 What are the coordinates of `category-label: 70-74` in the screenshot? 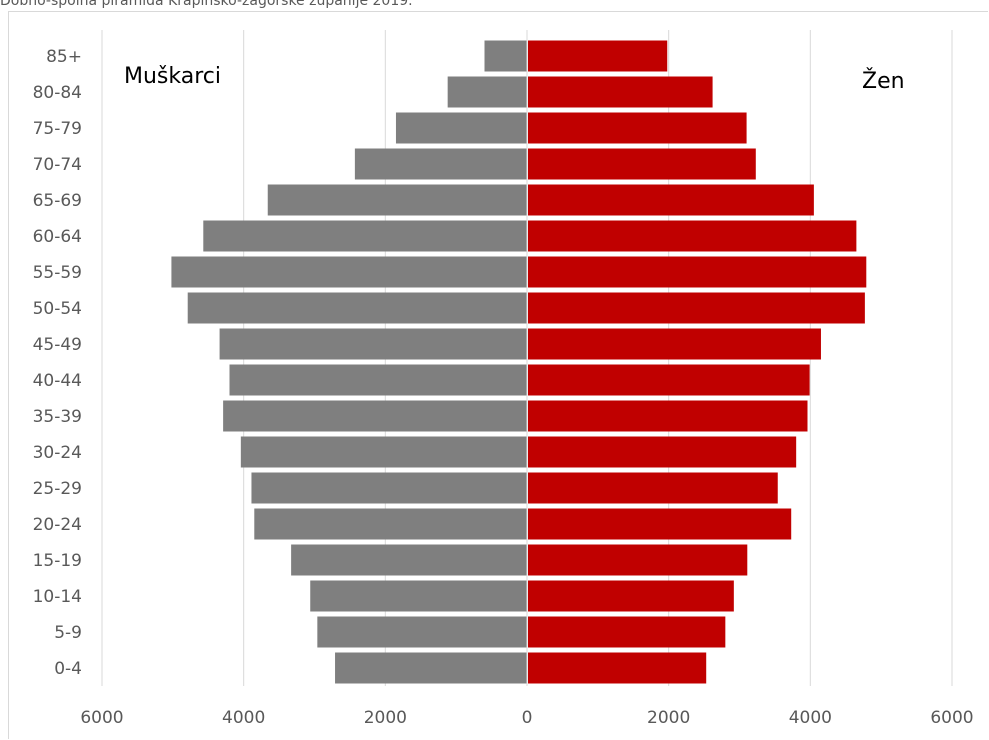 It's located at (57, 165).